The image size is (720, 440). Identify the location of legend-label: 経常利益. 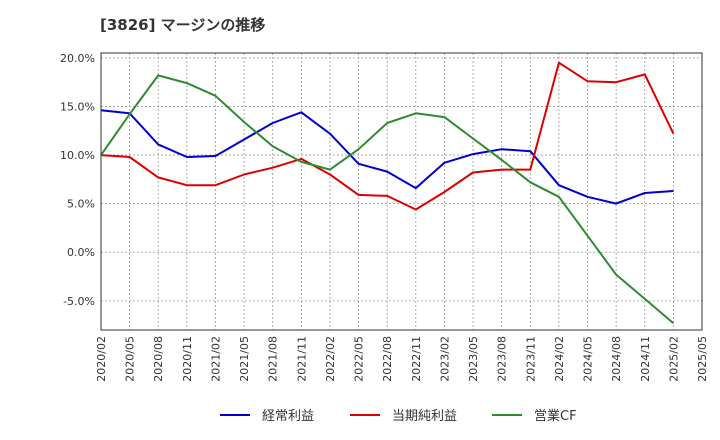
(288, 416).